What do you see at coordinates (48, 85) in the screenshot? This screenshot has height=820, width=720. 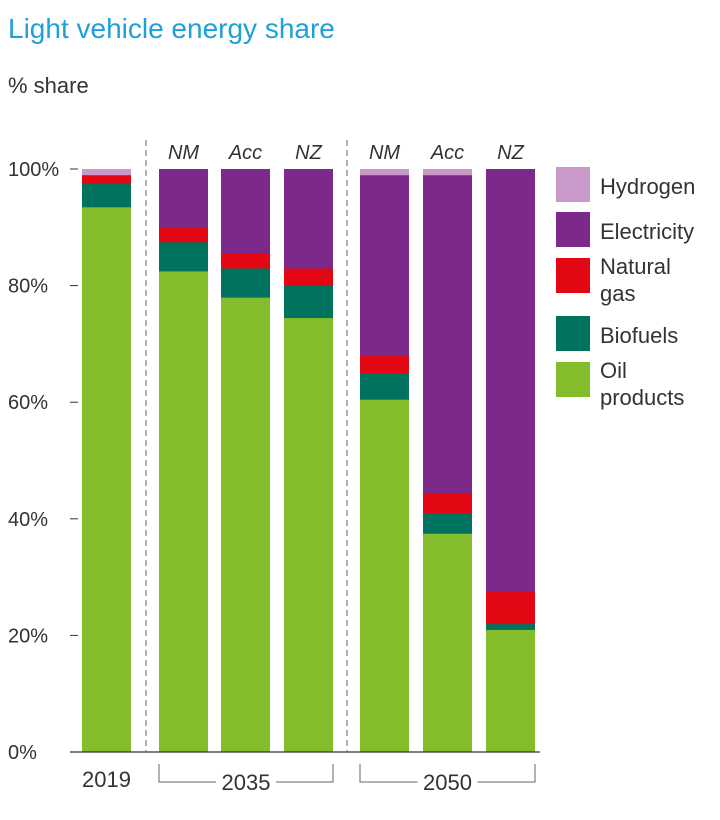 I see `y-axis-unit-label: % share` at bounding box center [48, 85].